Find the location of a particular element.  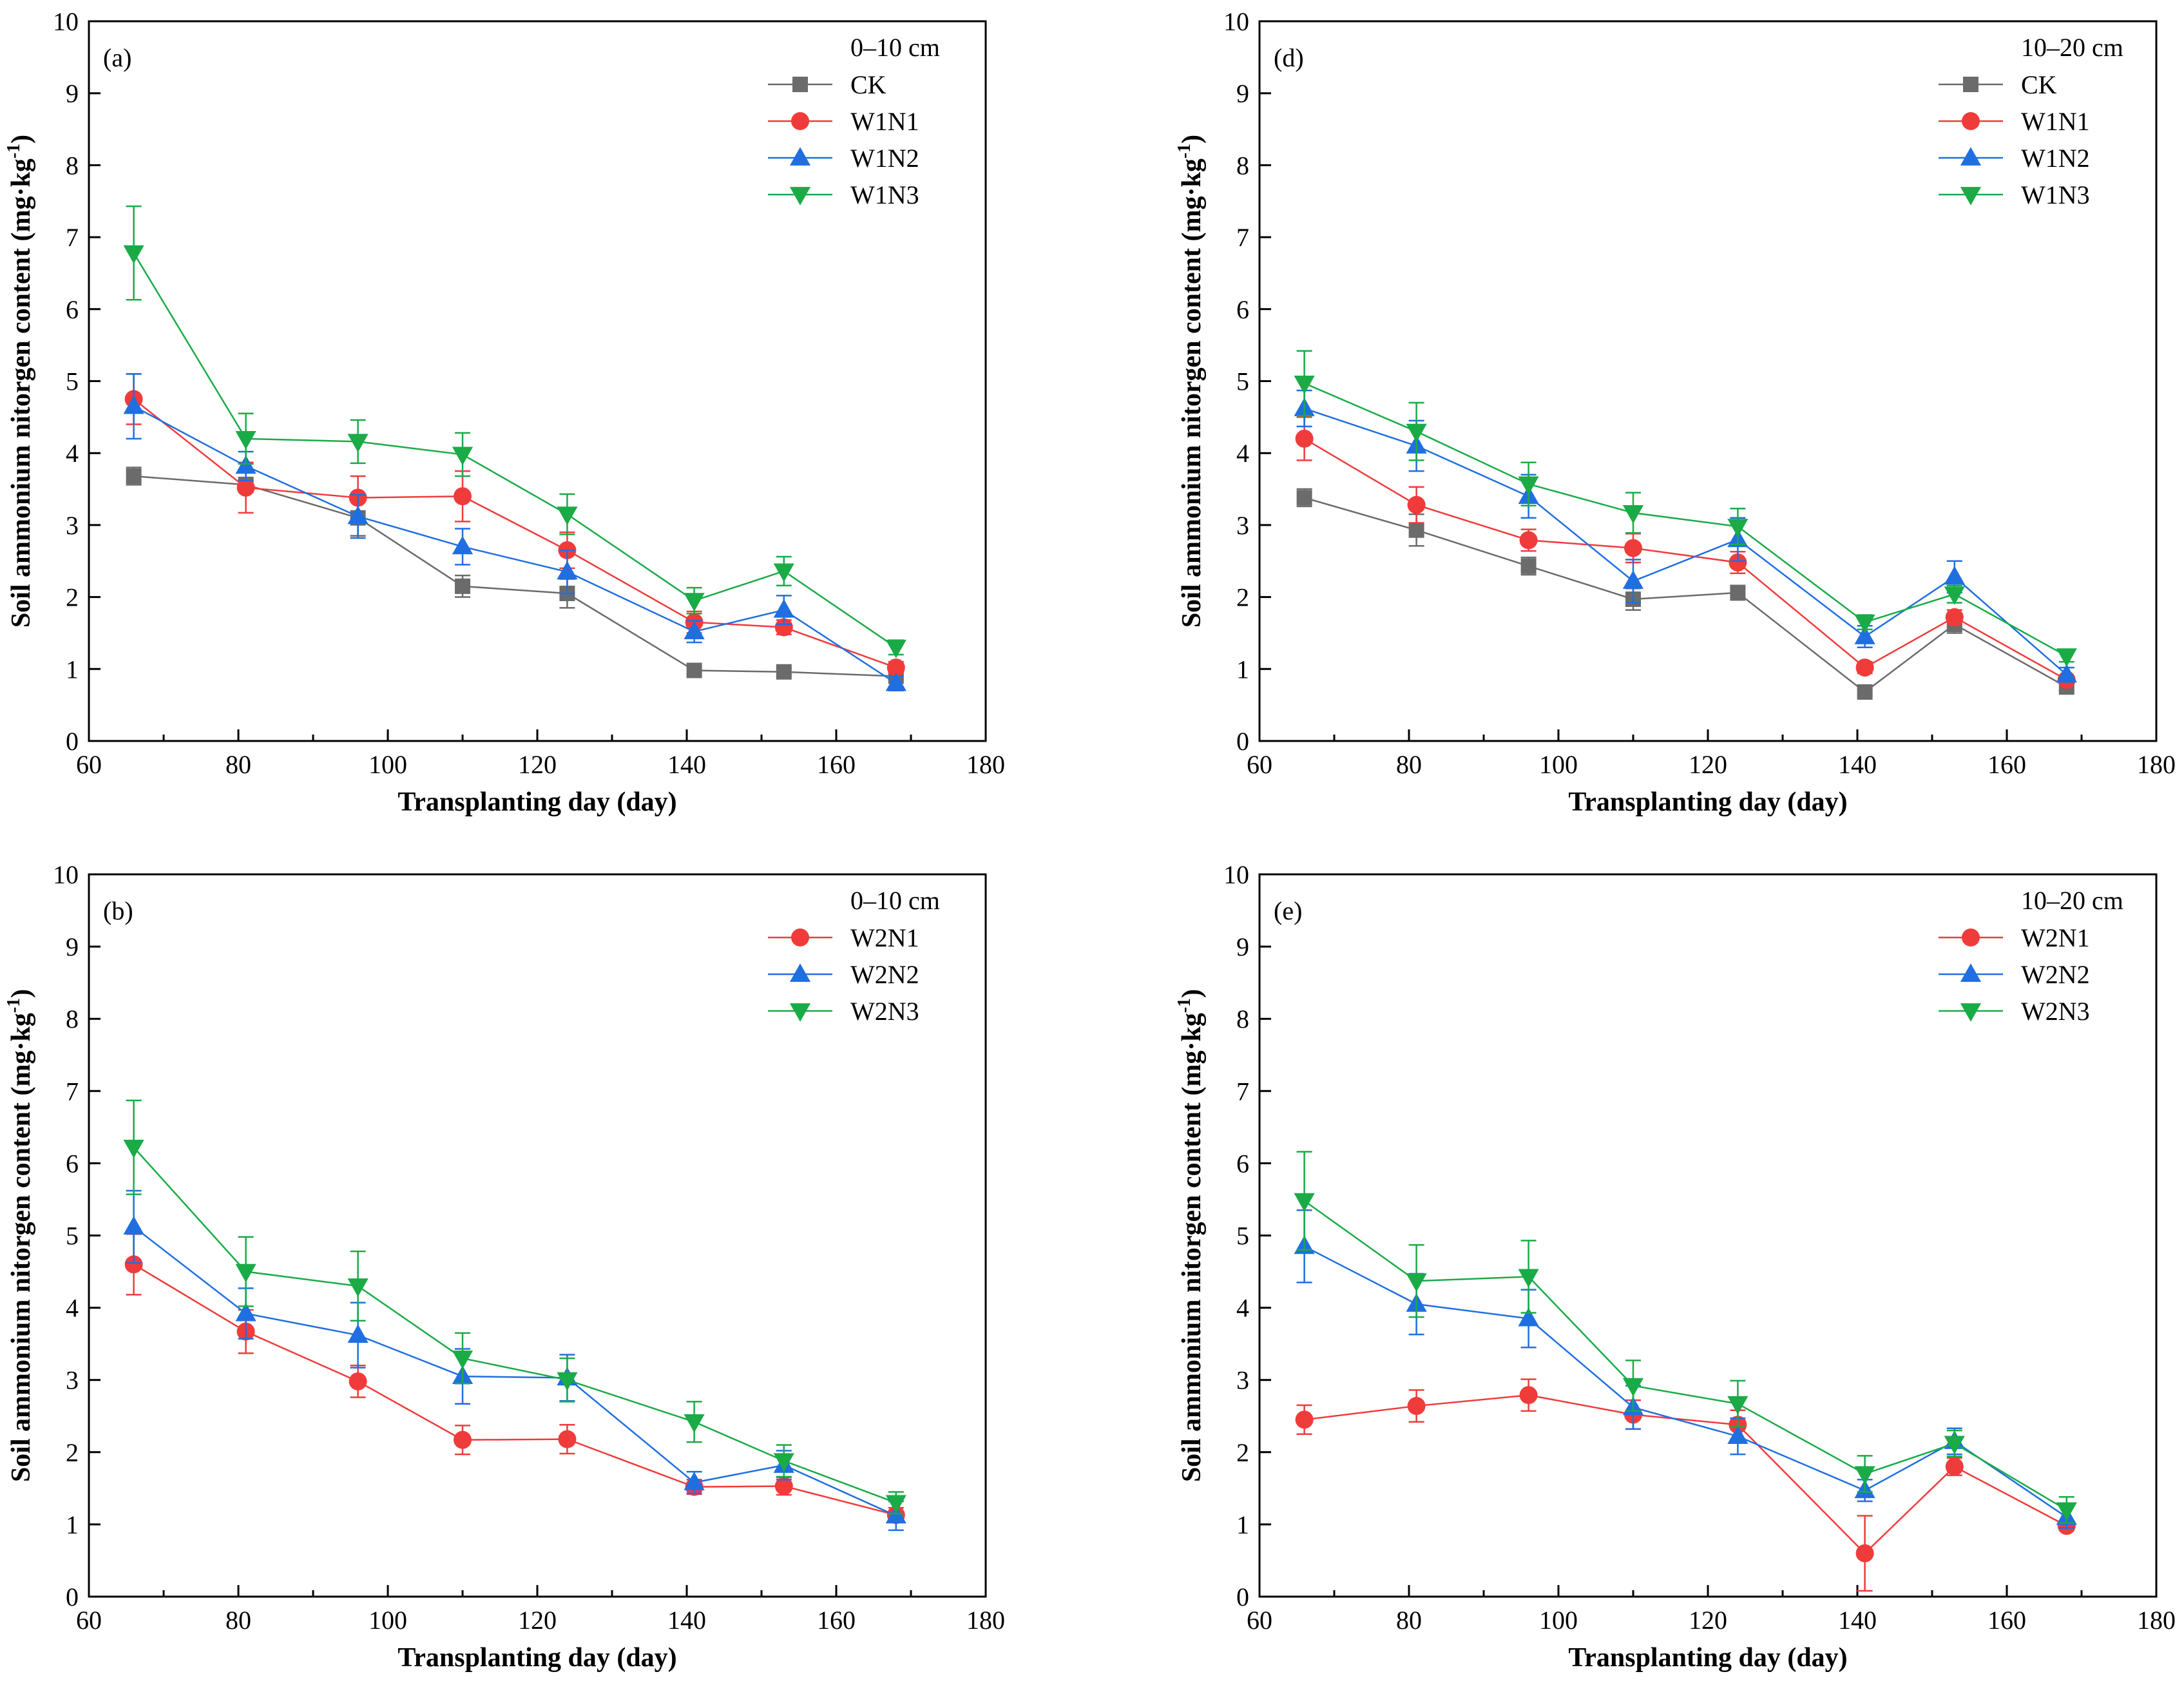

y-tick-label: 6 is located at coordinates (72, 309).